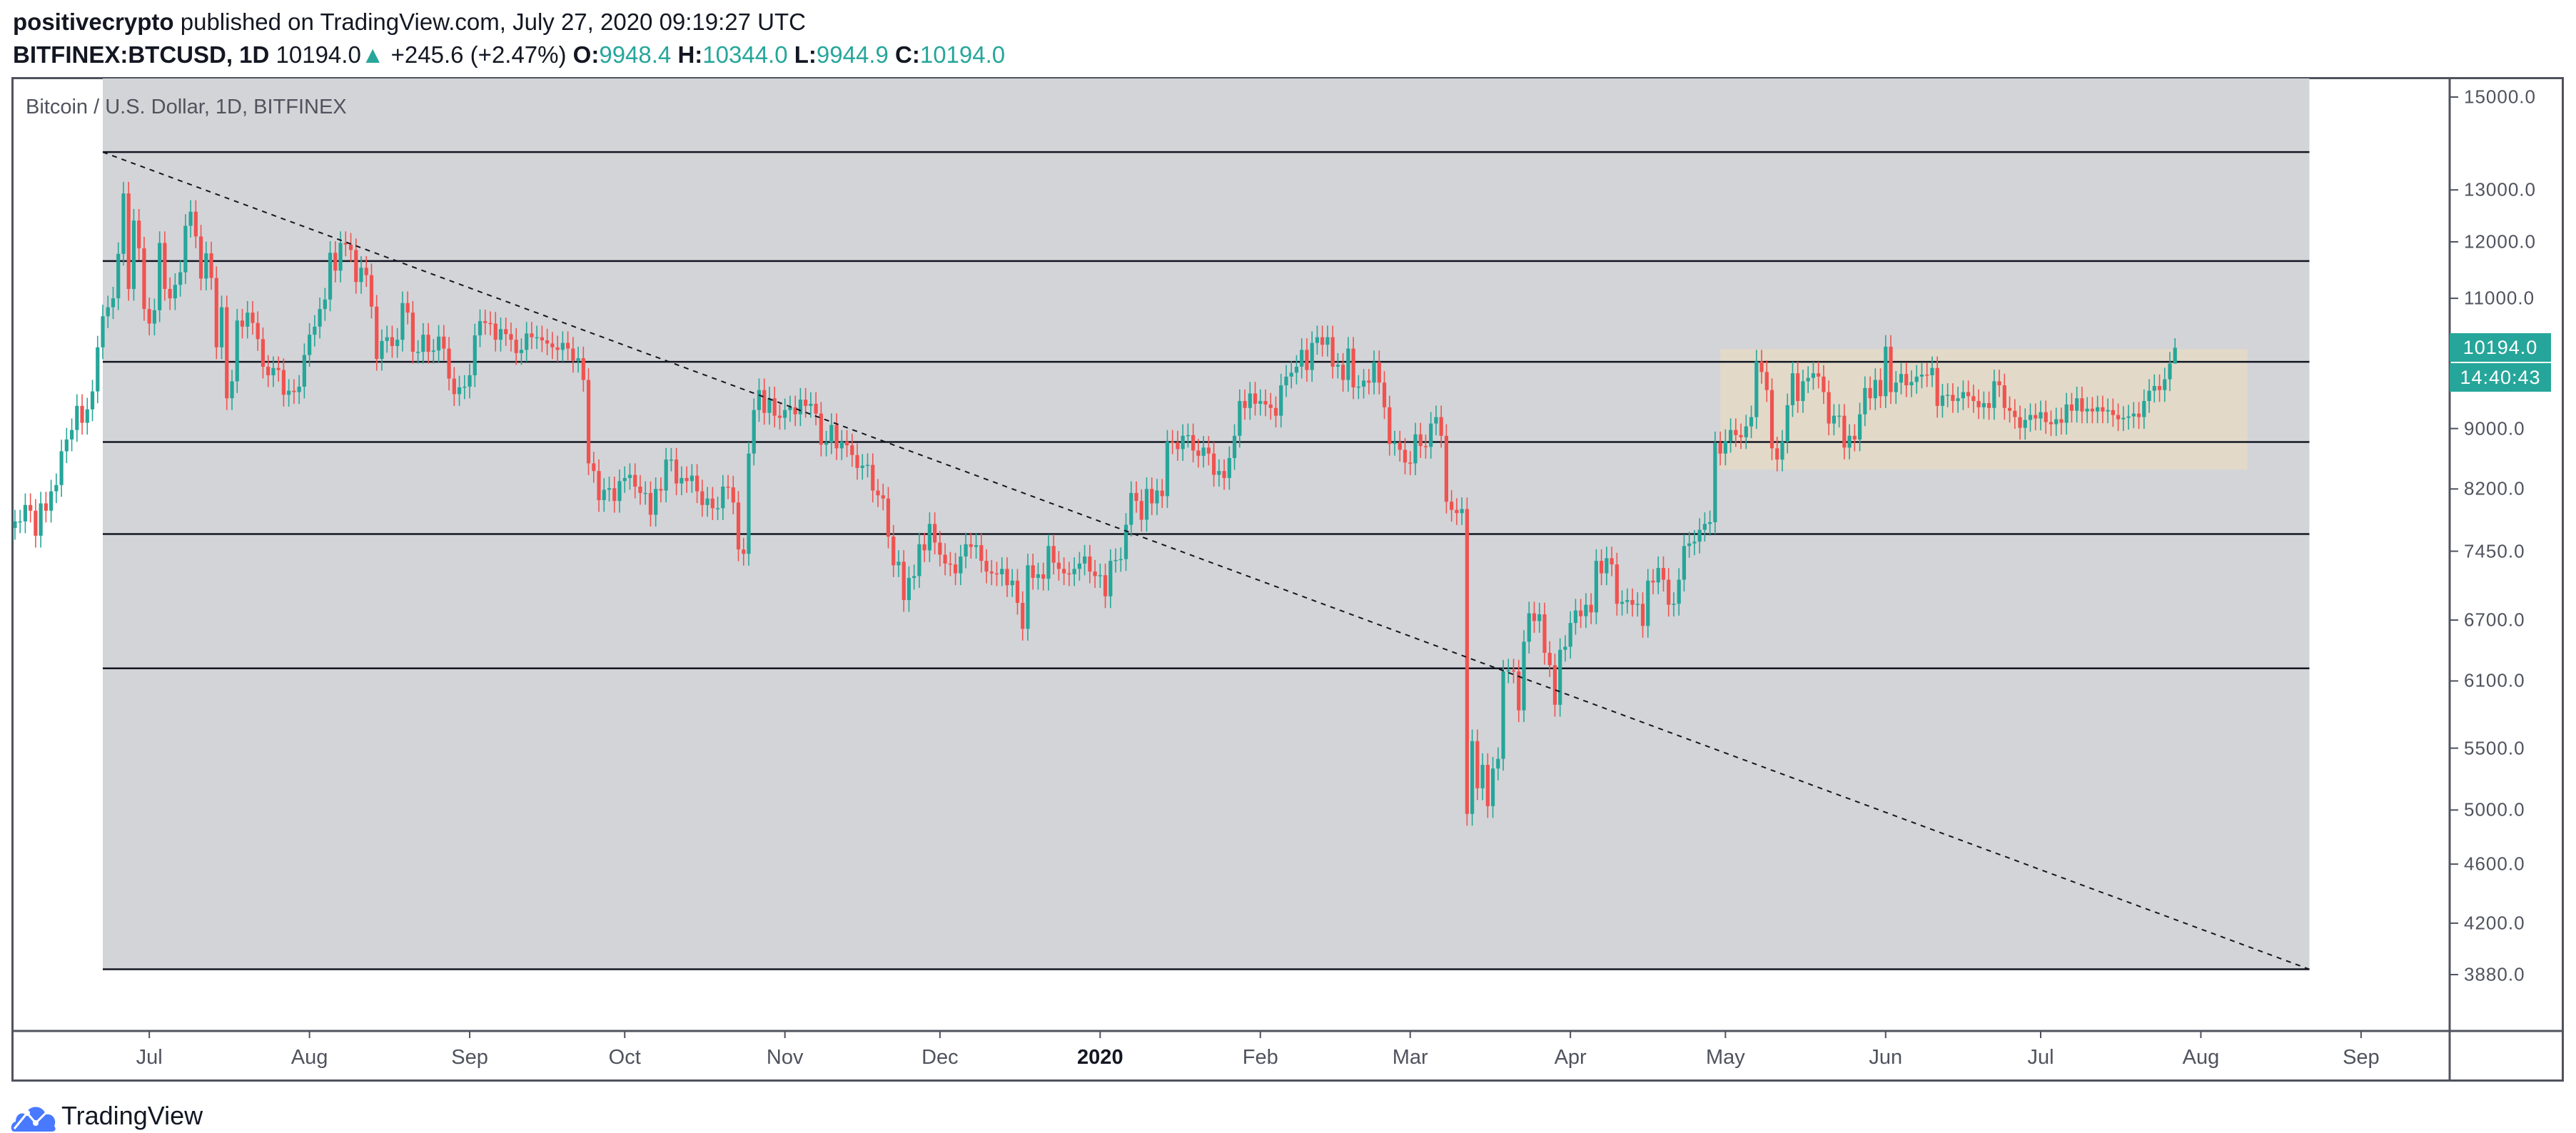  Describe the element at coordinates (469, 1057) in the screenshot. I see `time-tick-label: Sep` at that location.